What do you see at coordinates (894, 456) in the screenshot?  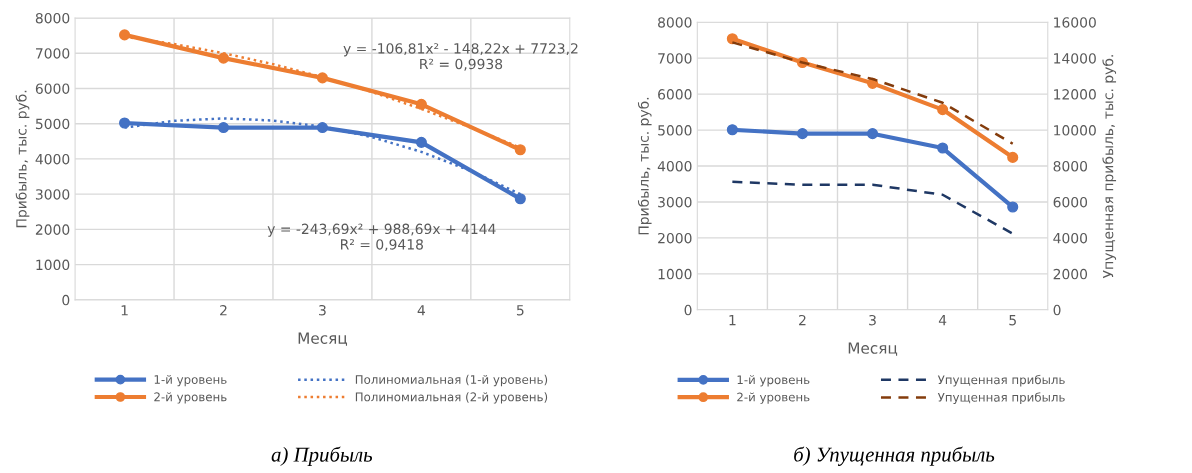 I see `text: б) Упущенная прибыль` at bounding box center [894, 456].